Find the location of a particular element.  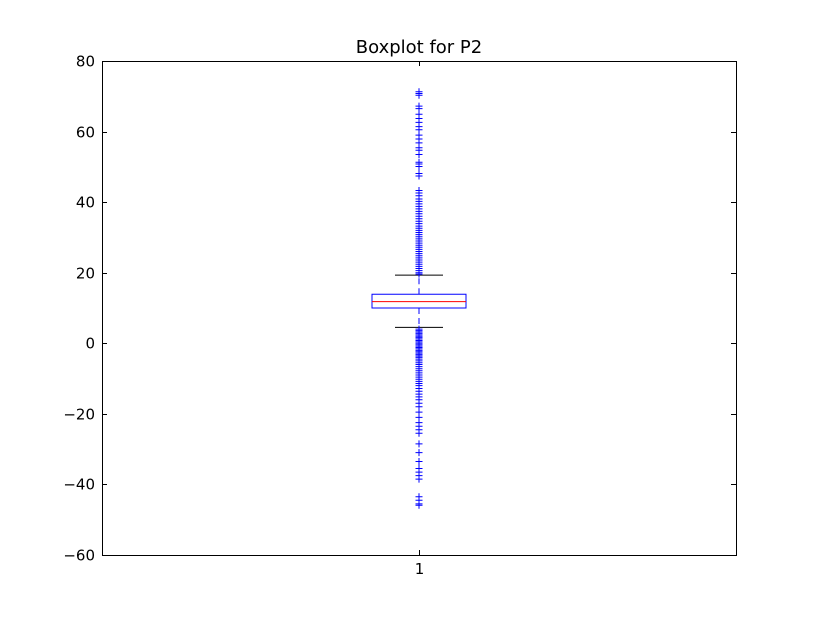

y-tick-label: −20 is located at coordinates (79, 415).